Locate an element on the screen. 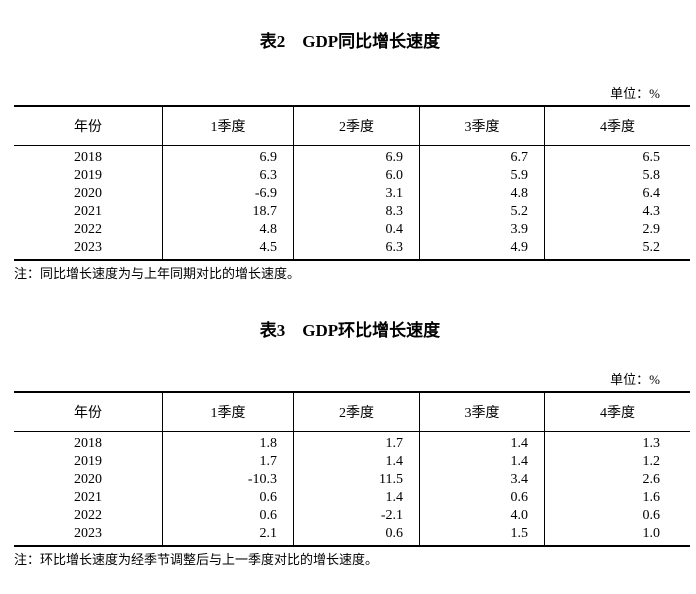  value-cell: 6.0 is located at coordinates (356, 176).